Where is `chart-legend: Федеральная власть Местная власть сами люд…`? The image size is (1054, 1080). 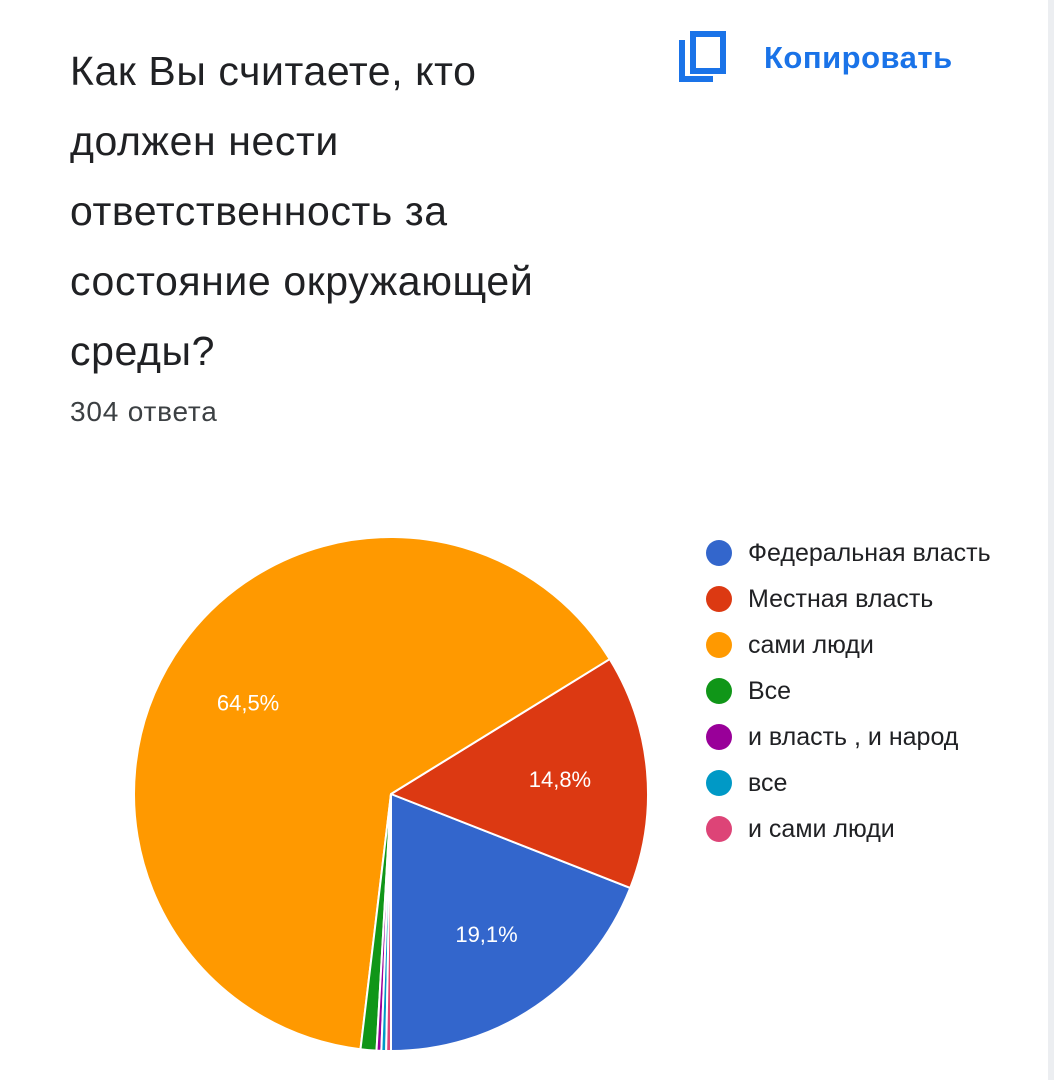
chart-legend: Федеральная власть Местная власть сами люд… is located at coordinates (856, 697).